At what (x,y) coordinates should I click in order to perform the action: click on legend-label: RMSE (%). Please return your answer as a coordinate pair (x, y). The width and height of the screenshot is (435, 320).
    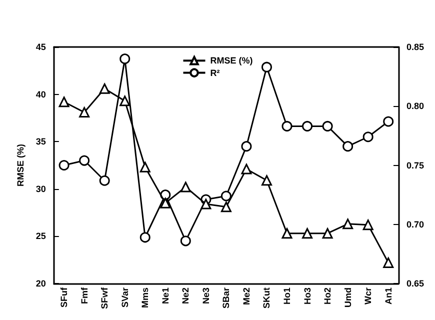
    Looking at the image, I should click on (231, 61).